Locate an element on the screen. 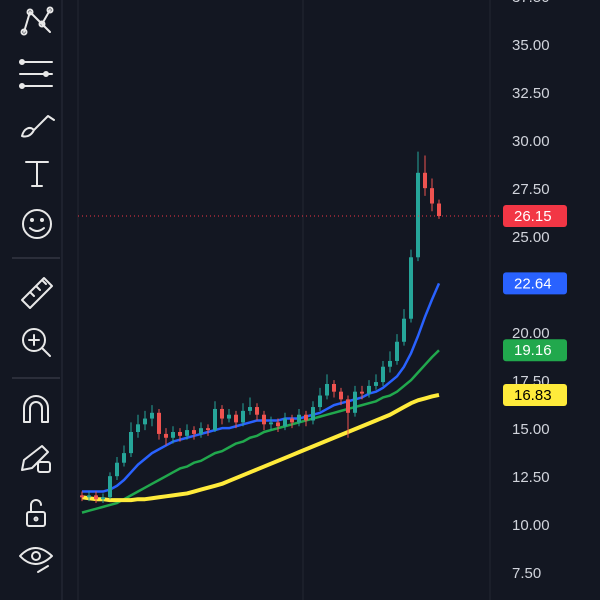  toolbar is located at coordinates (36, 289).